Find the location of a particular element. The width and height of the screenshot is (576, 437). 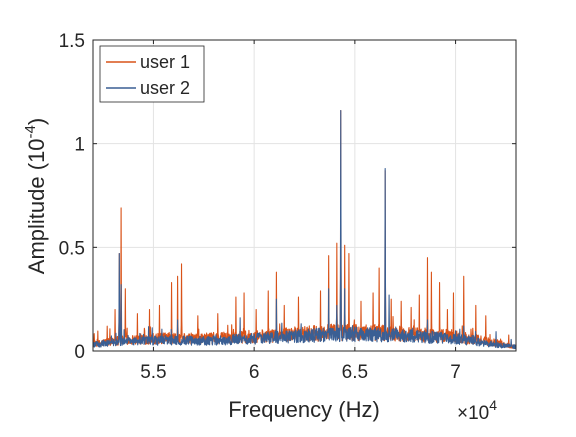

y-tick-label: 0.5 is located at coordinates (72, 248).